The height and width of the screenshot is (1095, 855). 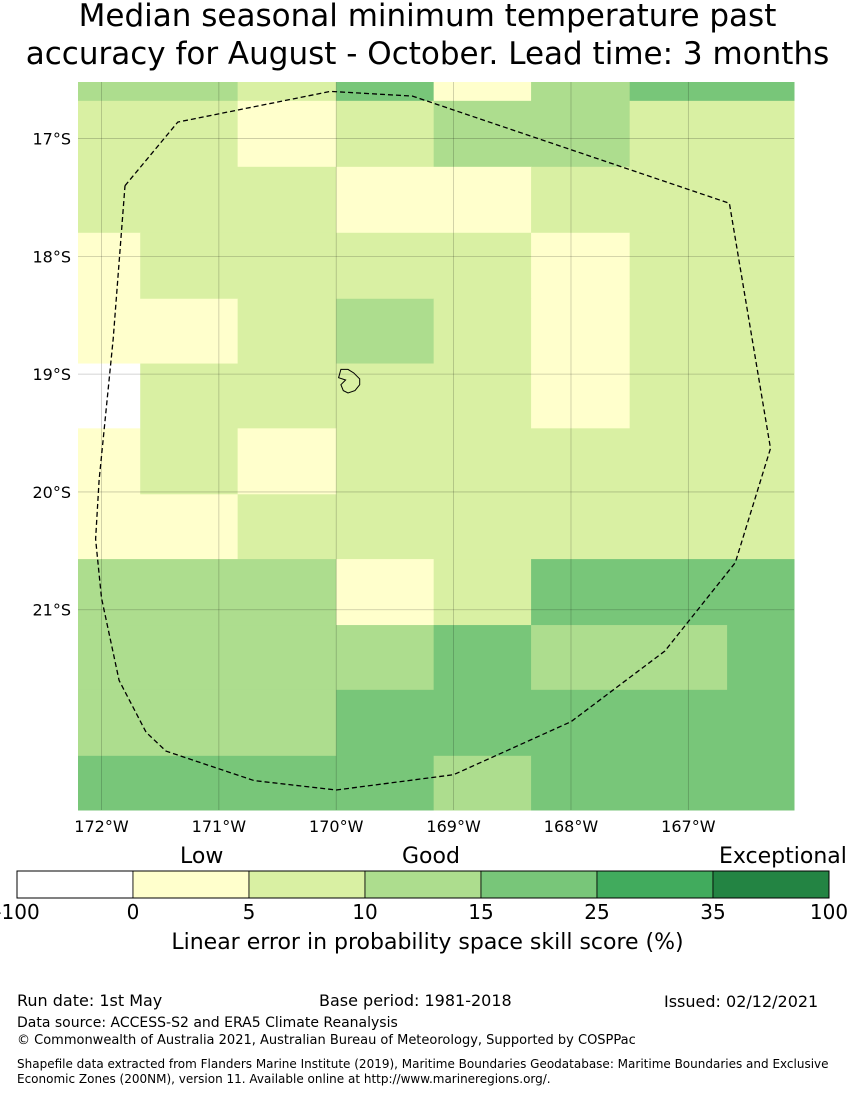 What do you see at coordinates (741, 1001) in the screenshot?
I see `issued-date: Issued: 02/12/2021` at bounding box center [741, 1001].